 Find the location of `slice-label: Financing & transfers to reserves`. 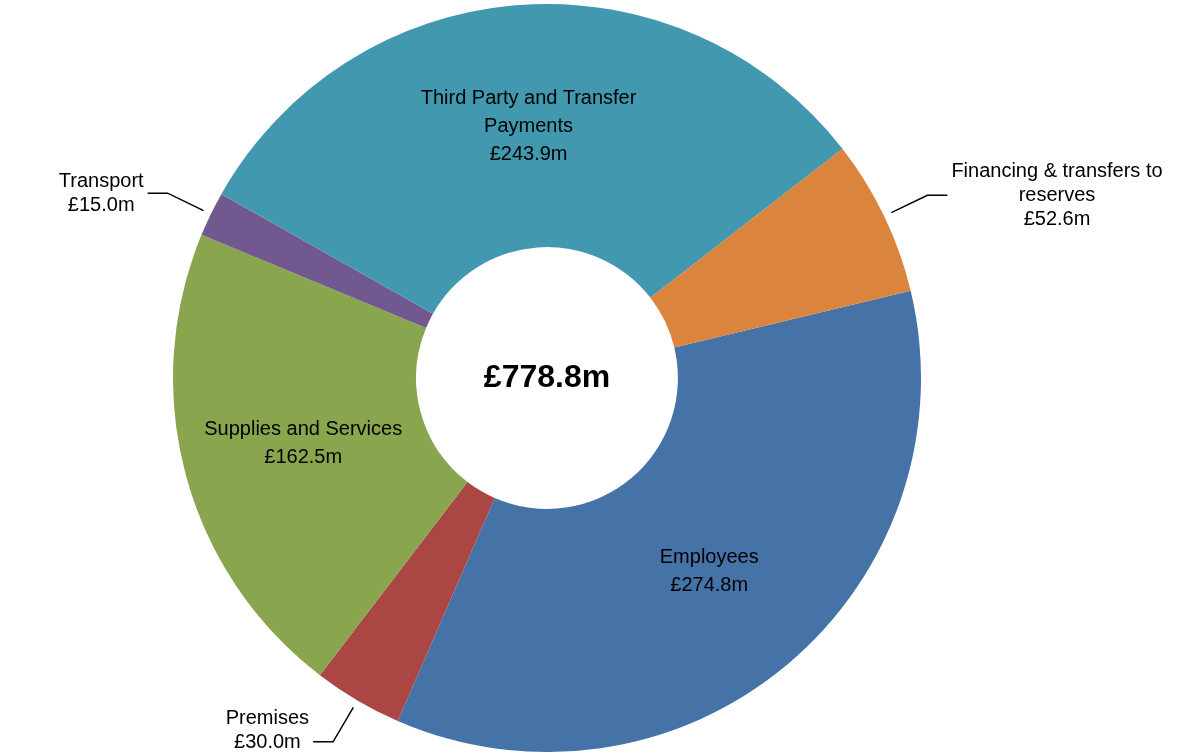

slice-label: Financing & transfers to reserves is located at coordinates (1057, 181).